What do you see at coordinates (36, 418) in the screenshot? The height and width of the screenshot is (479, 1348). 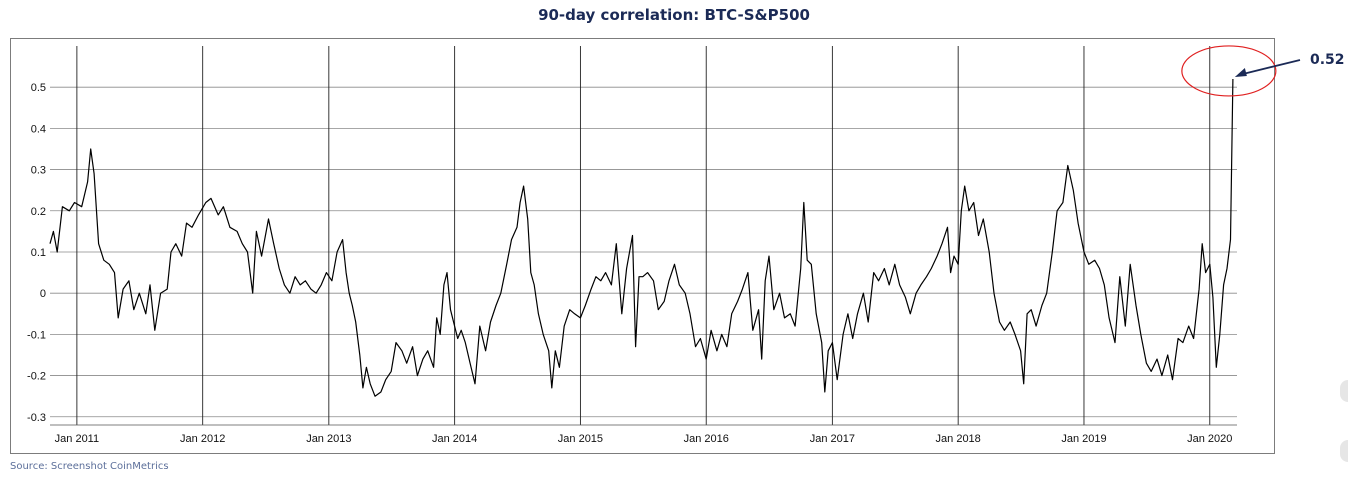 I see `y-tick-label: -0.3` at bounding box center [36, 418].